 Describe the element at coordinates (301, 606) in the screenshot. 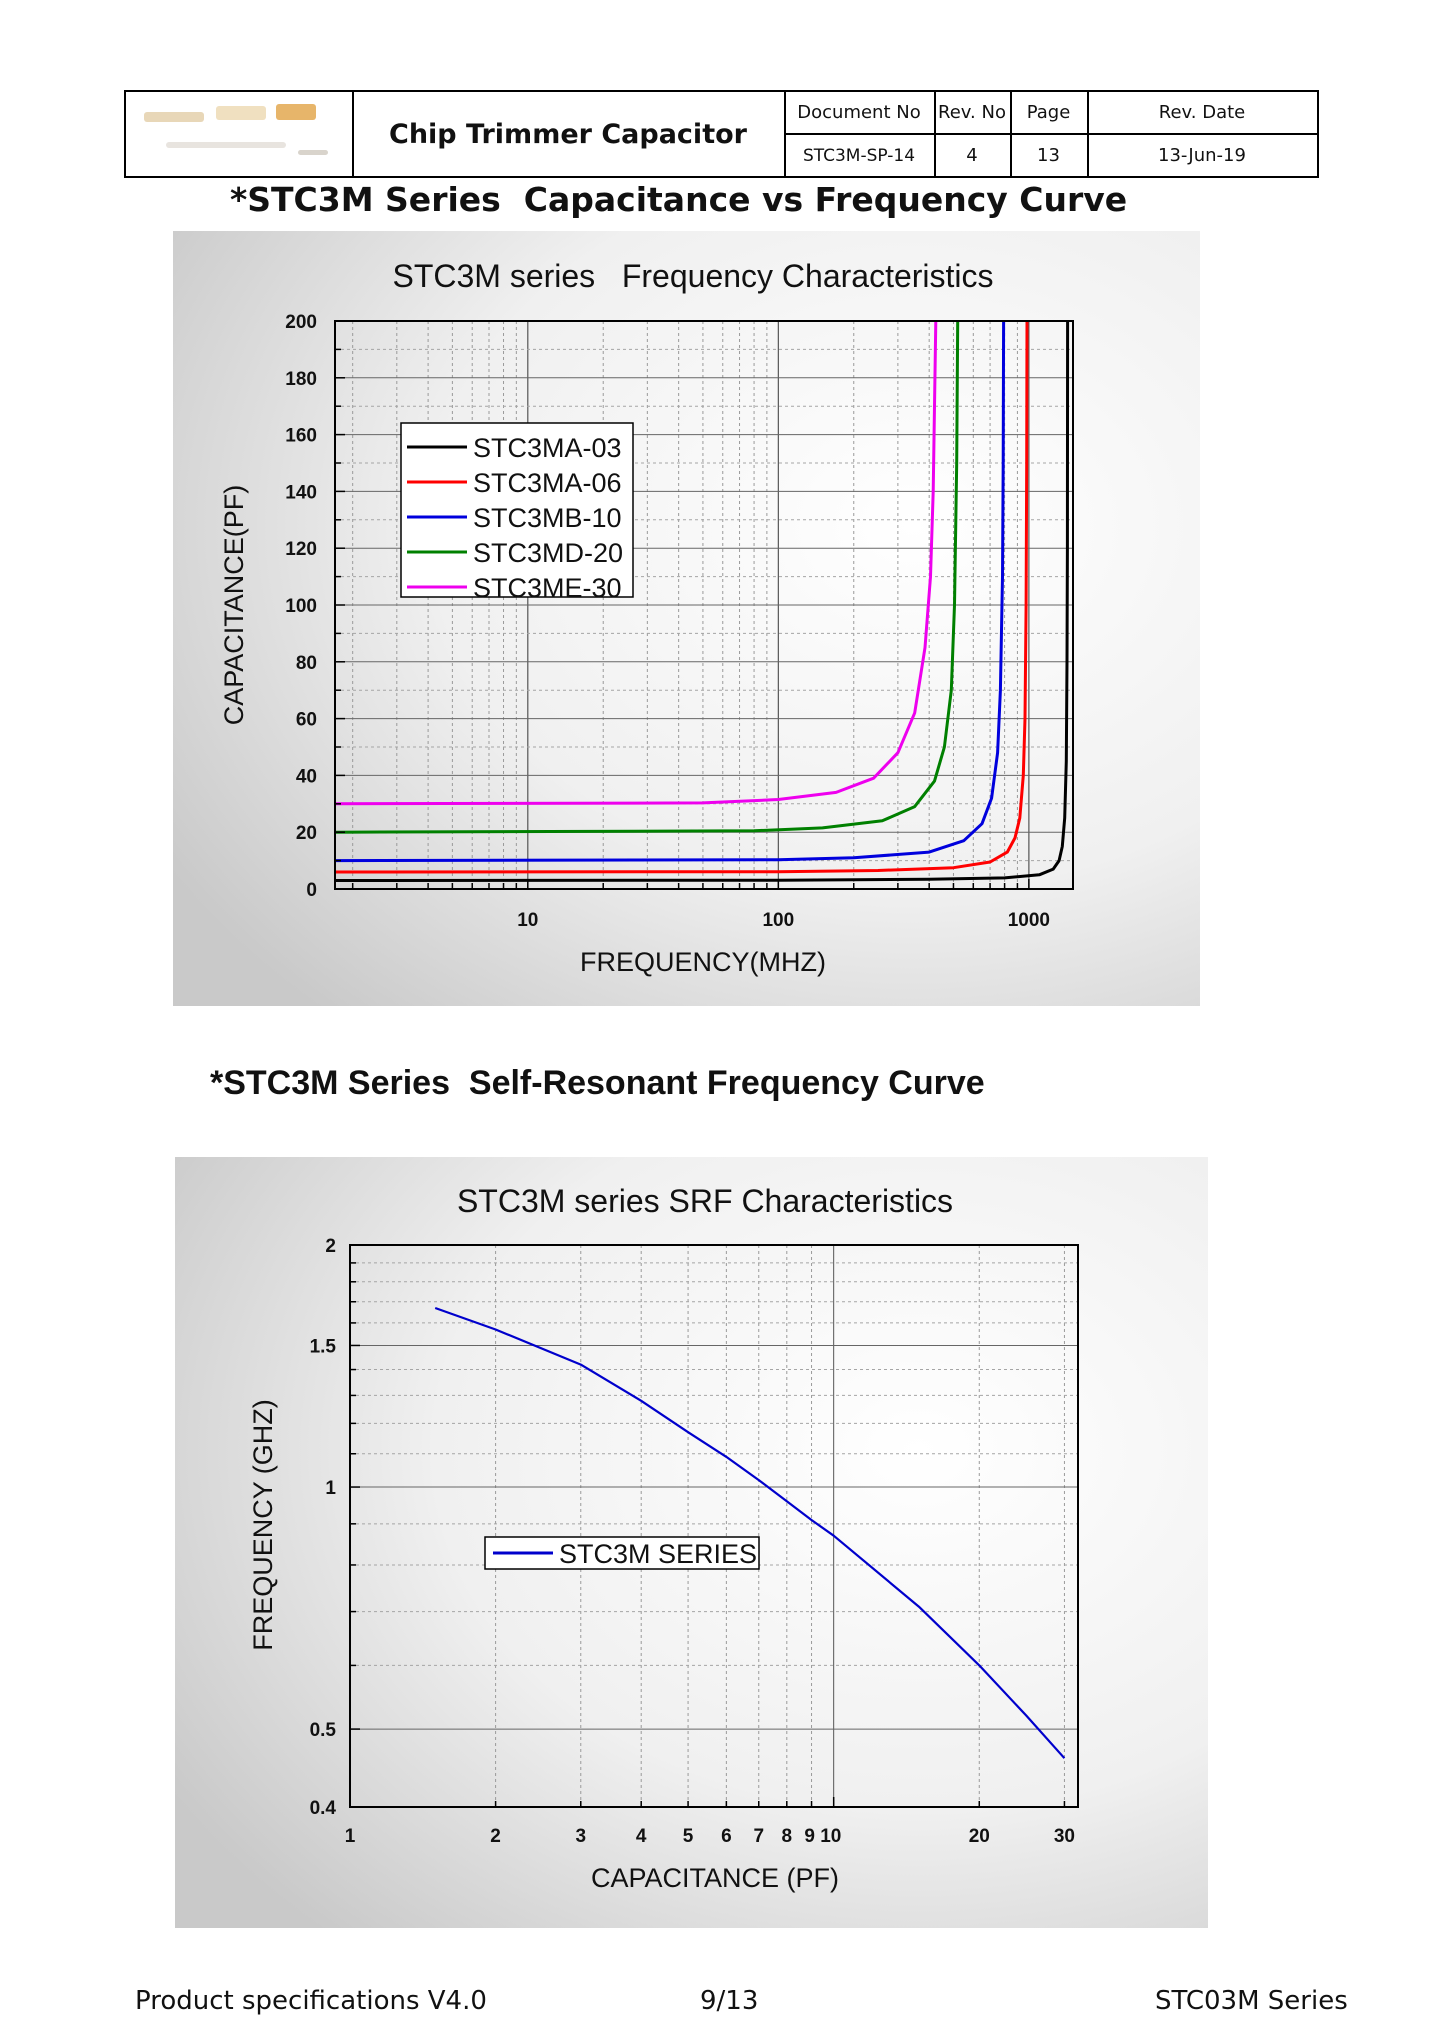

I see `y-tick-label: 100` at that location.